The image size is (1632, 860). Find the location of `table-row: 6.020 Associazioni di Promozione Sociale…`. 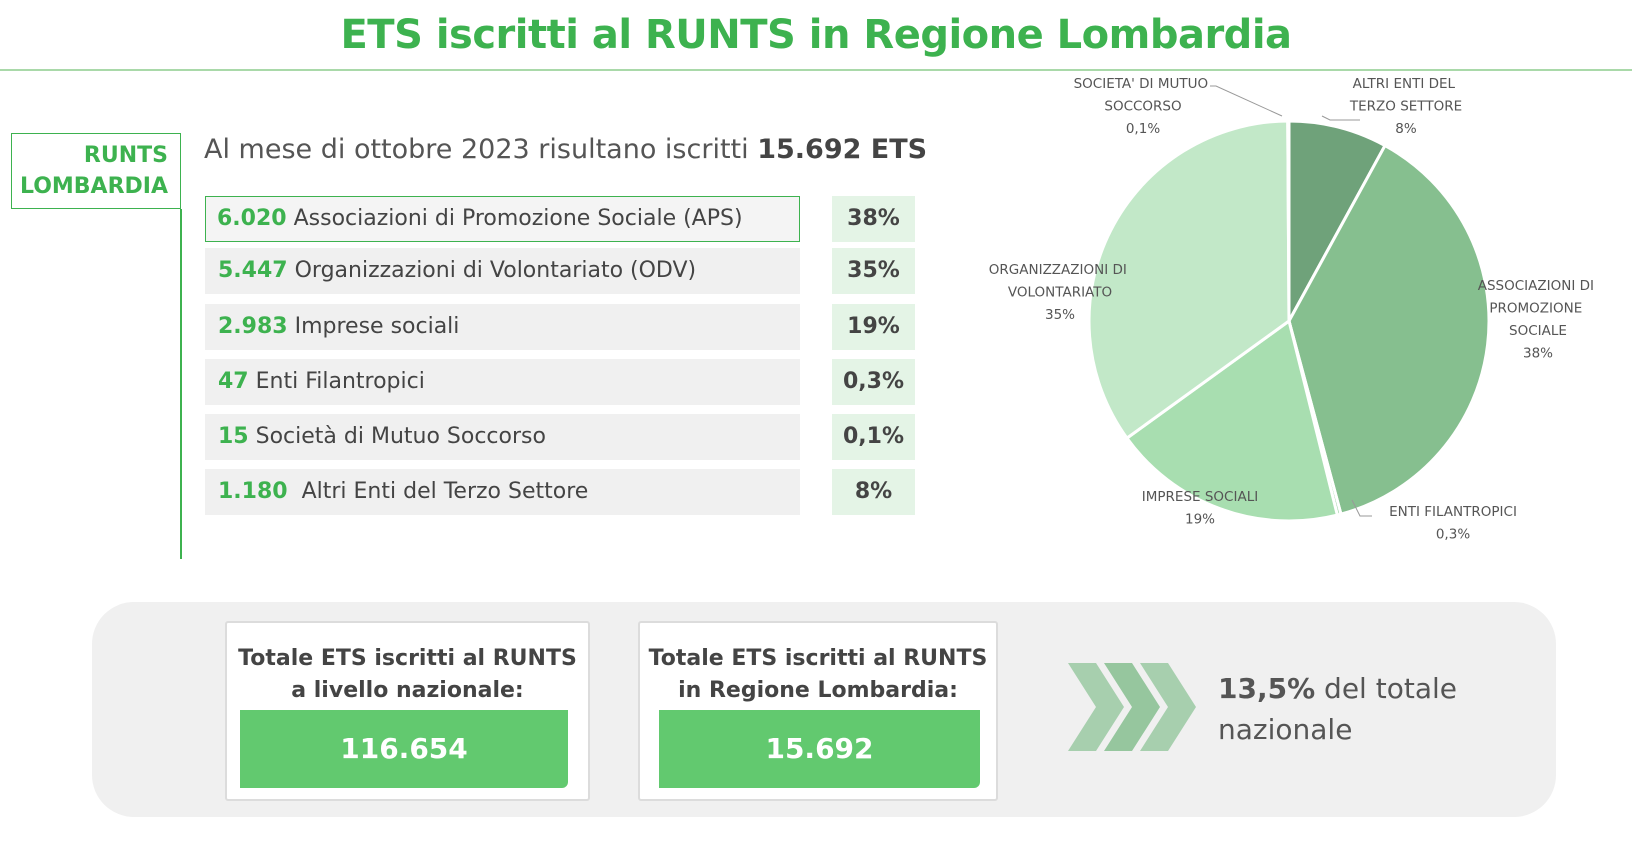

table-row: 6.020 Associazioni di Promozione Sociale… is located at coordinates (502, 219).